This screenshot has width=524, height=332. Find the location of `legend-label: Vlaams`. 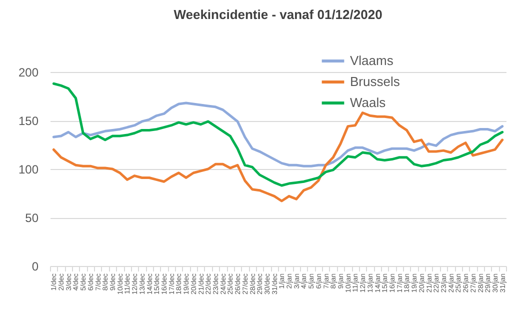

legend-label: Vlaams is located at coordinates (372, 60).